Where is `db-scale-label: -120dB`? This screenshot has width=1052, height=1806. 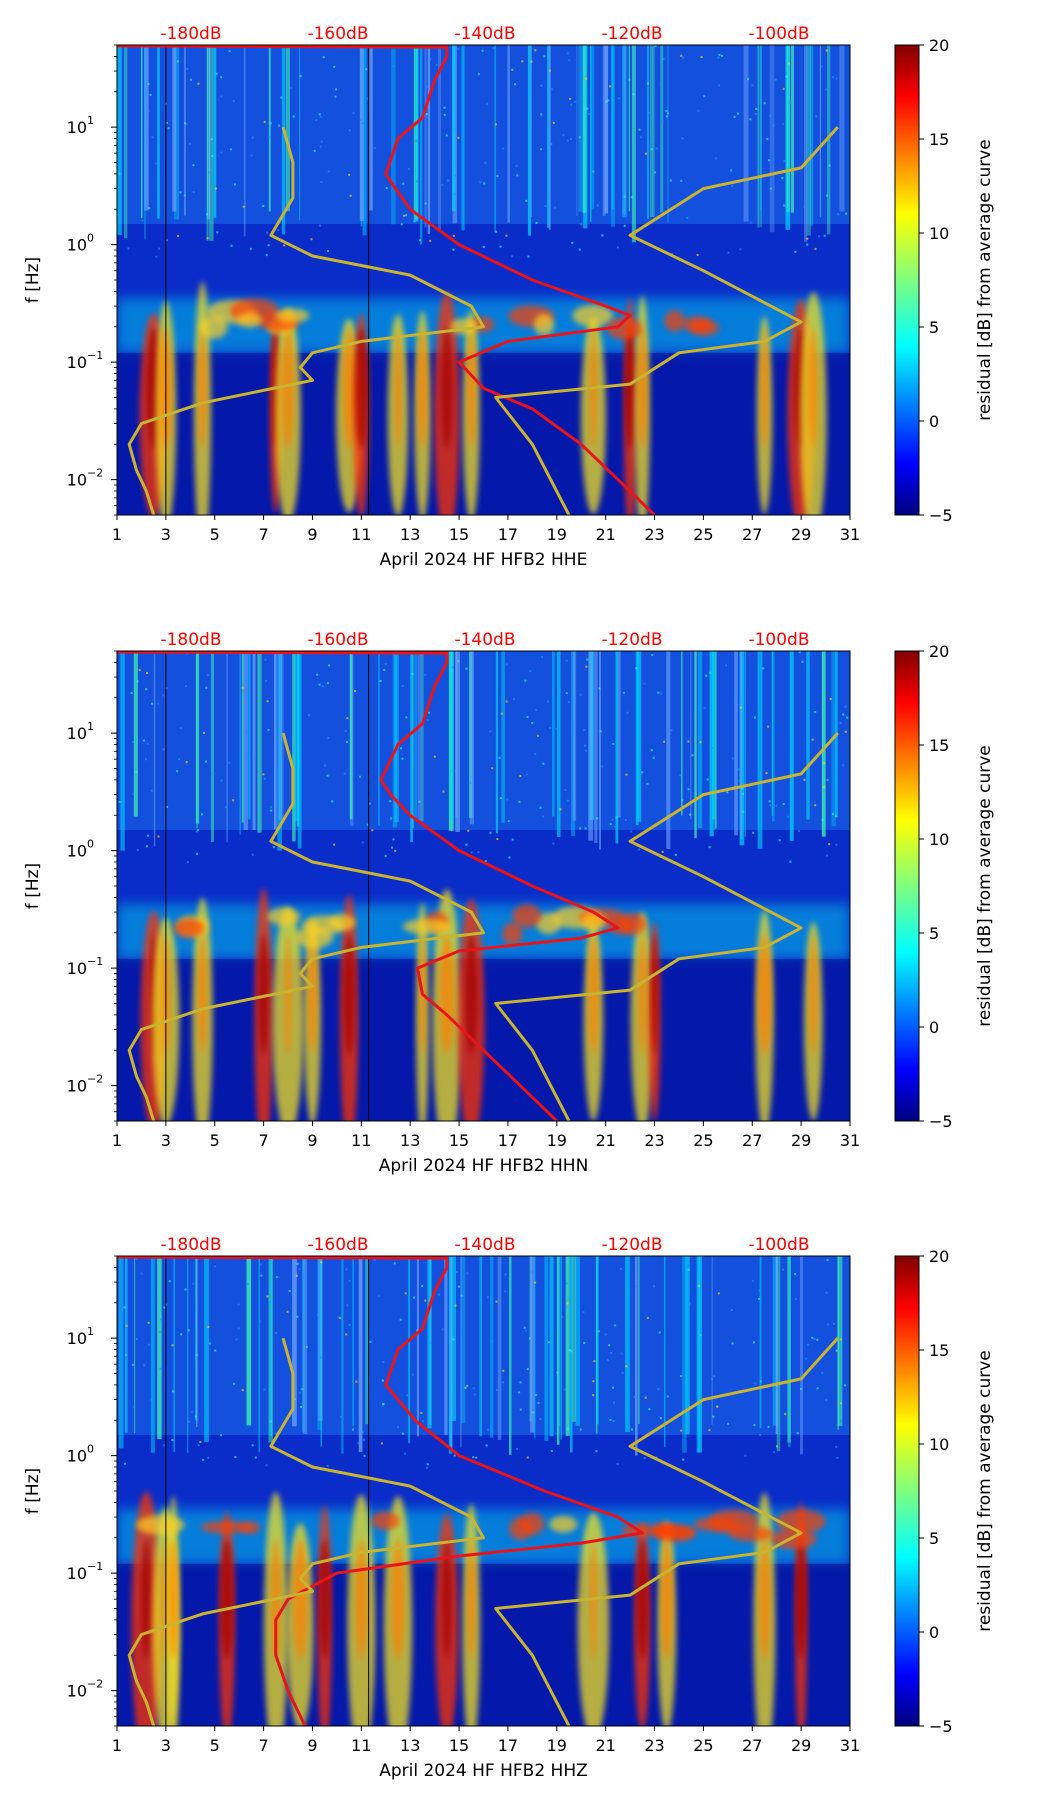
db-scale-label: -120dB is located at coordinates (631, 34).